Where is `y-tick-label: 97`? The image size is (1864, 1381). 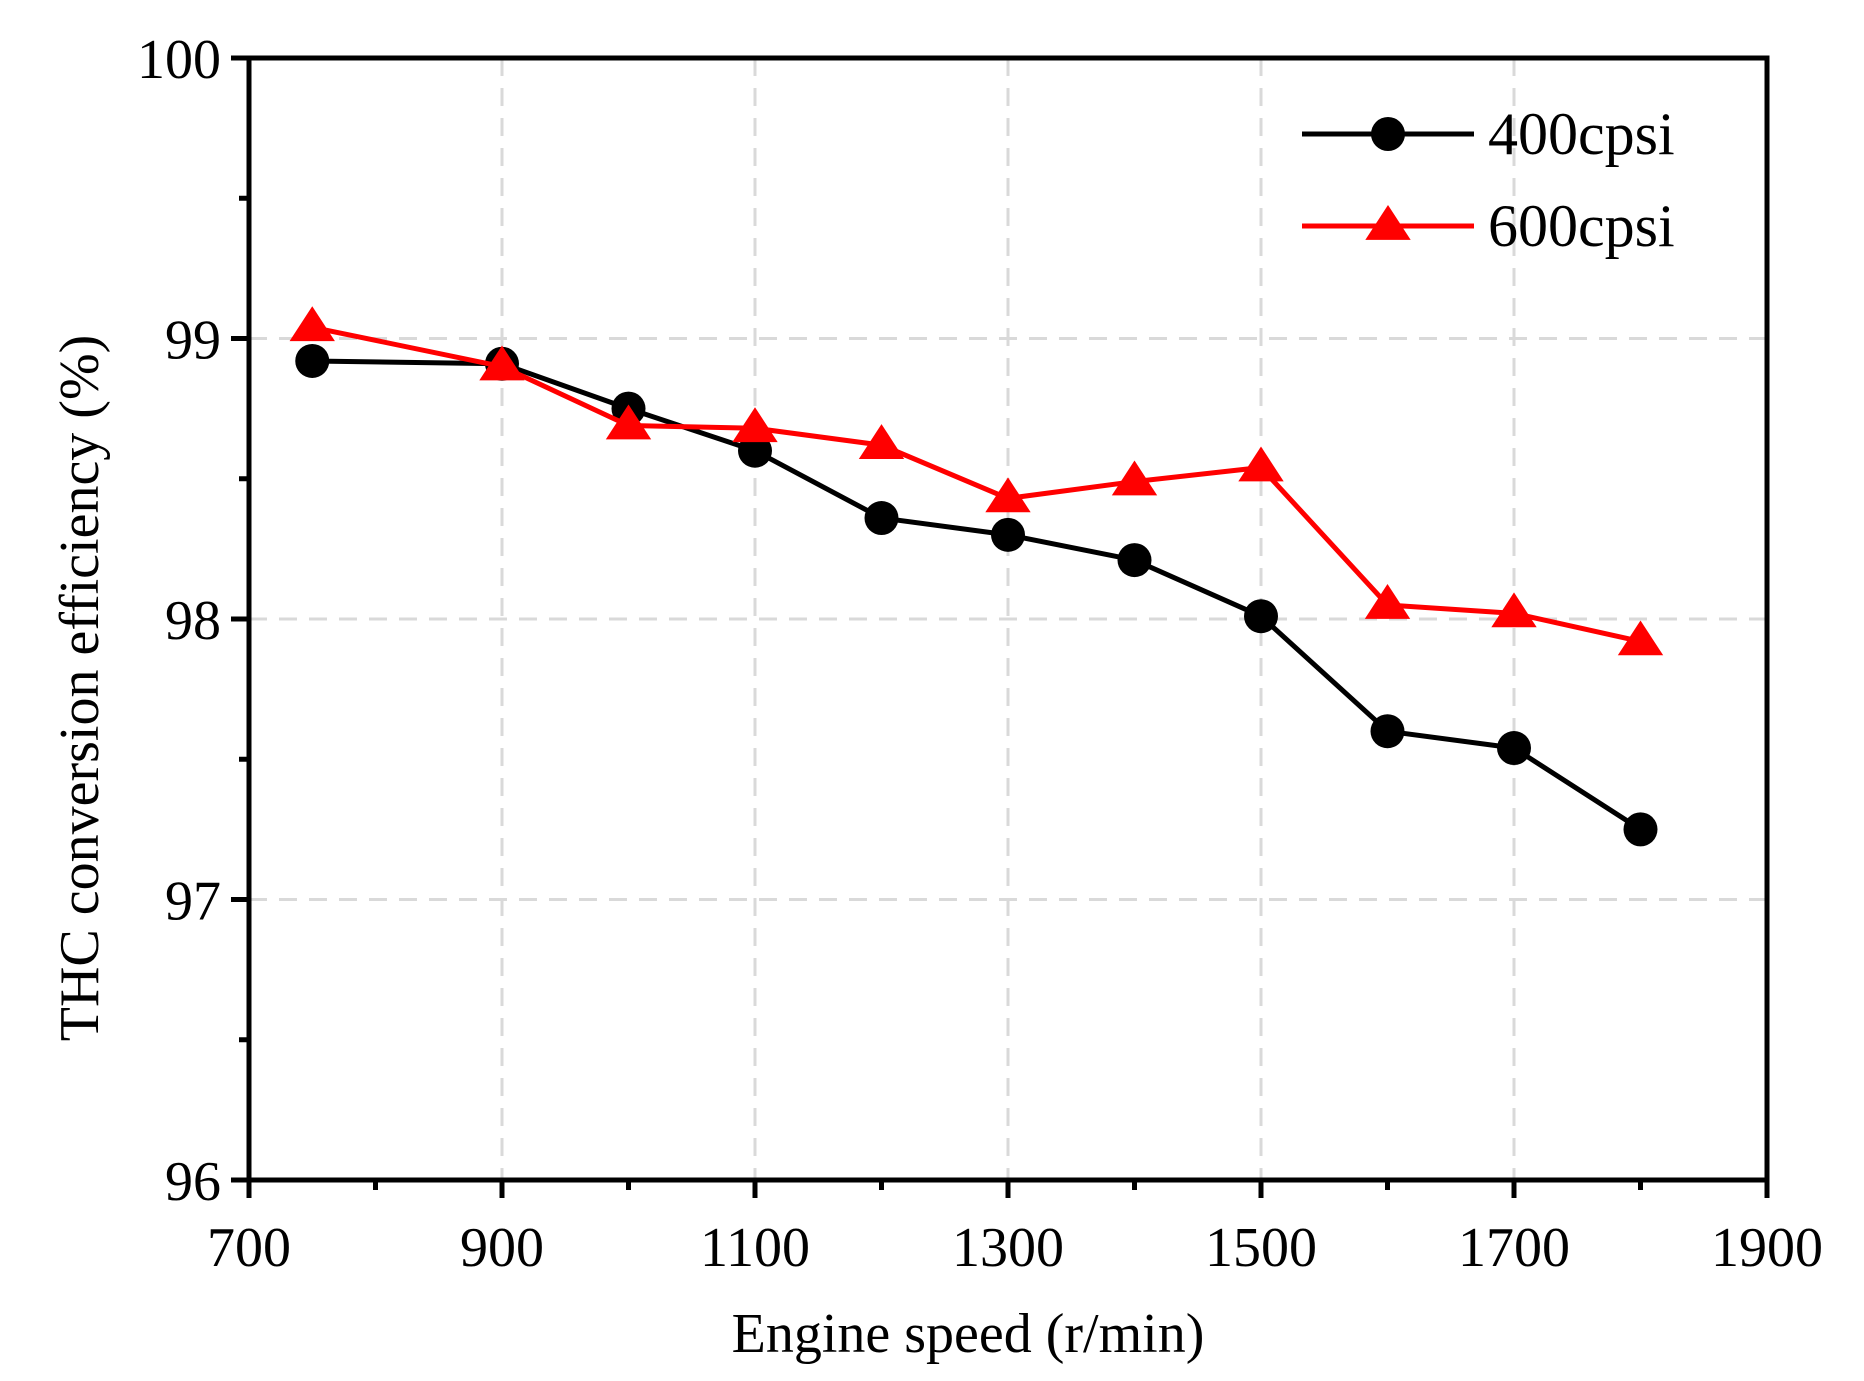
y-tick-label: 97 is located at coordinates (193, 902).